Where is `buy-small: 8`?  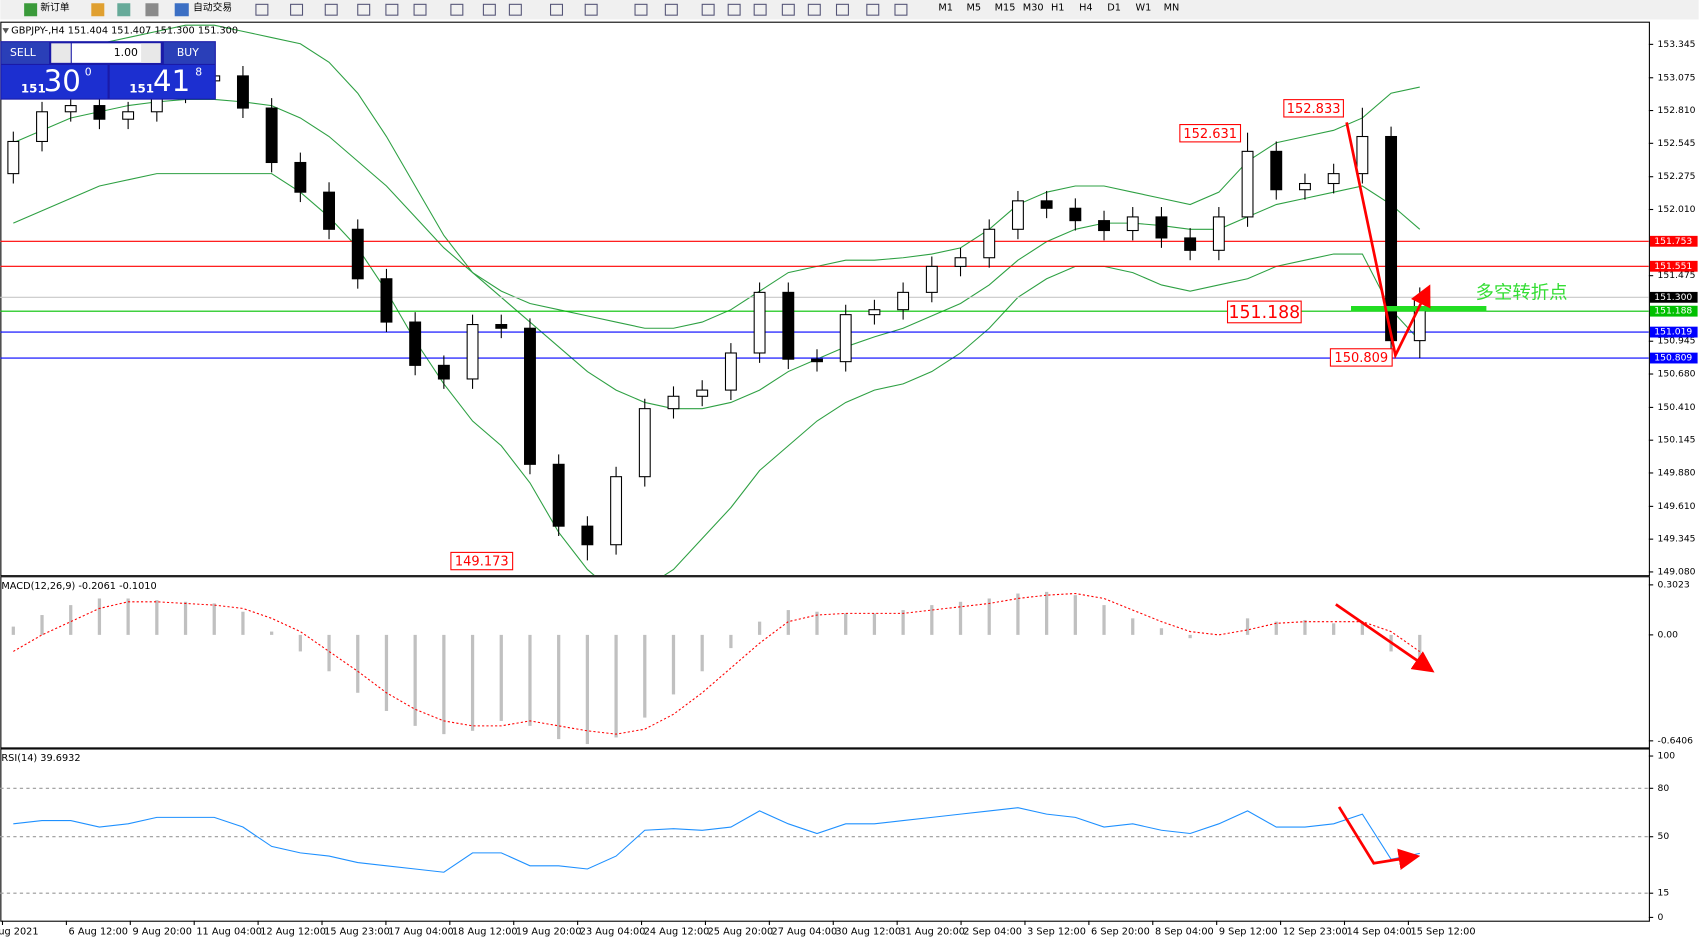
buy-small: 8 is located at coordinates (198, 72).